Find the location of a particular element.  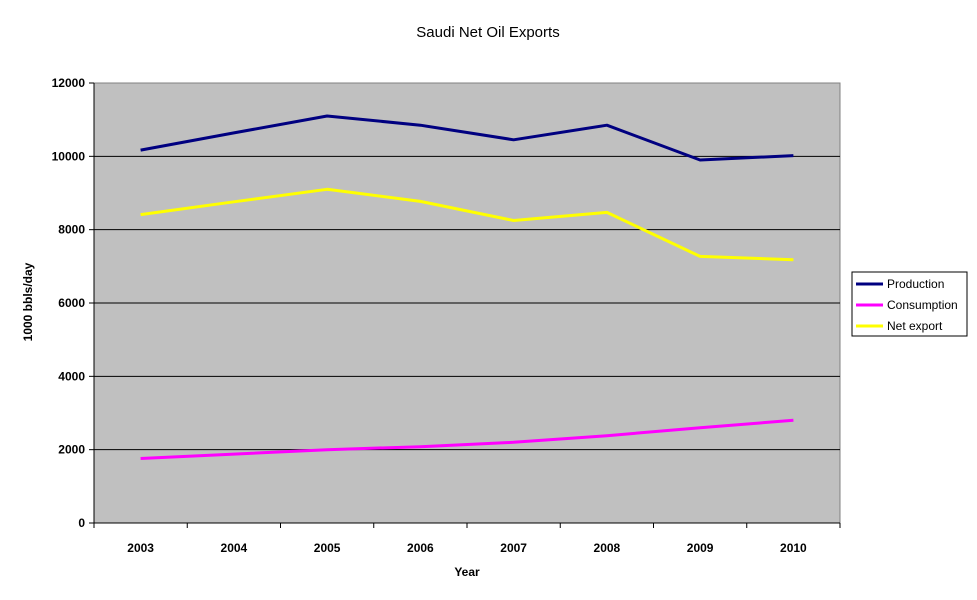

x-tick-label: 2008 is located at coordinates (607, 548).